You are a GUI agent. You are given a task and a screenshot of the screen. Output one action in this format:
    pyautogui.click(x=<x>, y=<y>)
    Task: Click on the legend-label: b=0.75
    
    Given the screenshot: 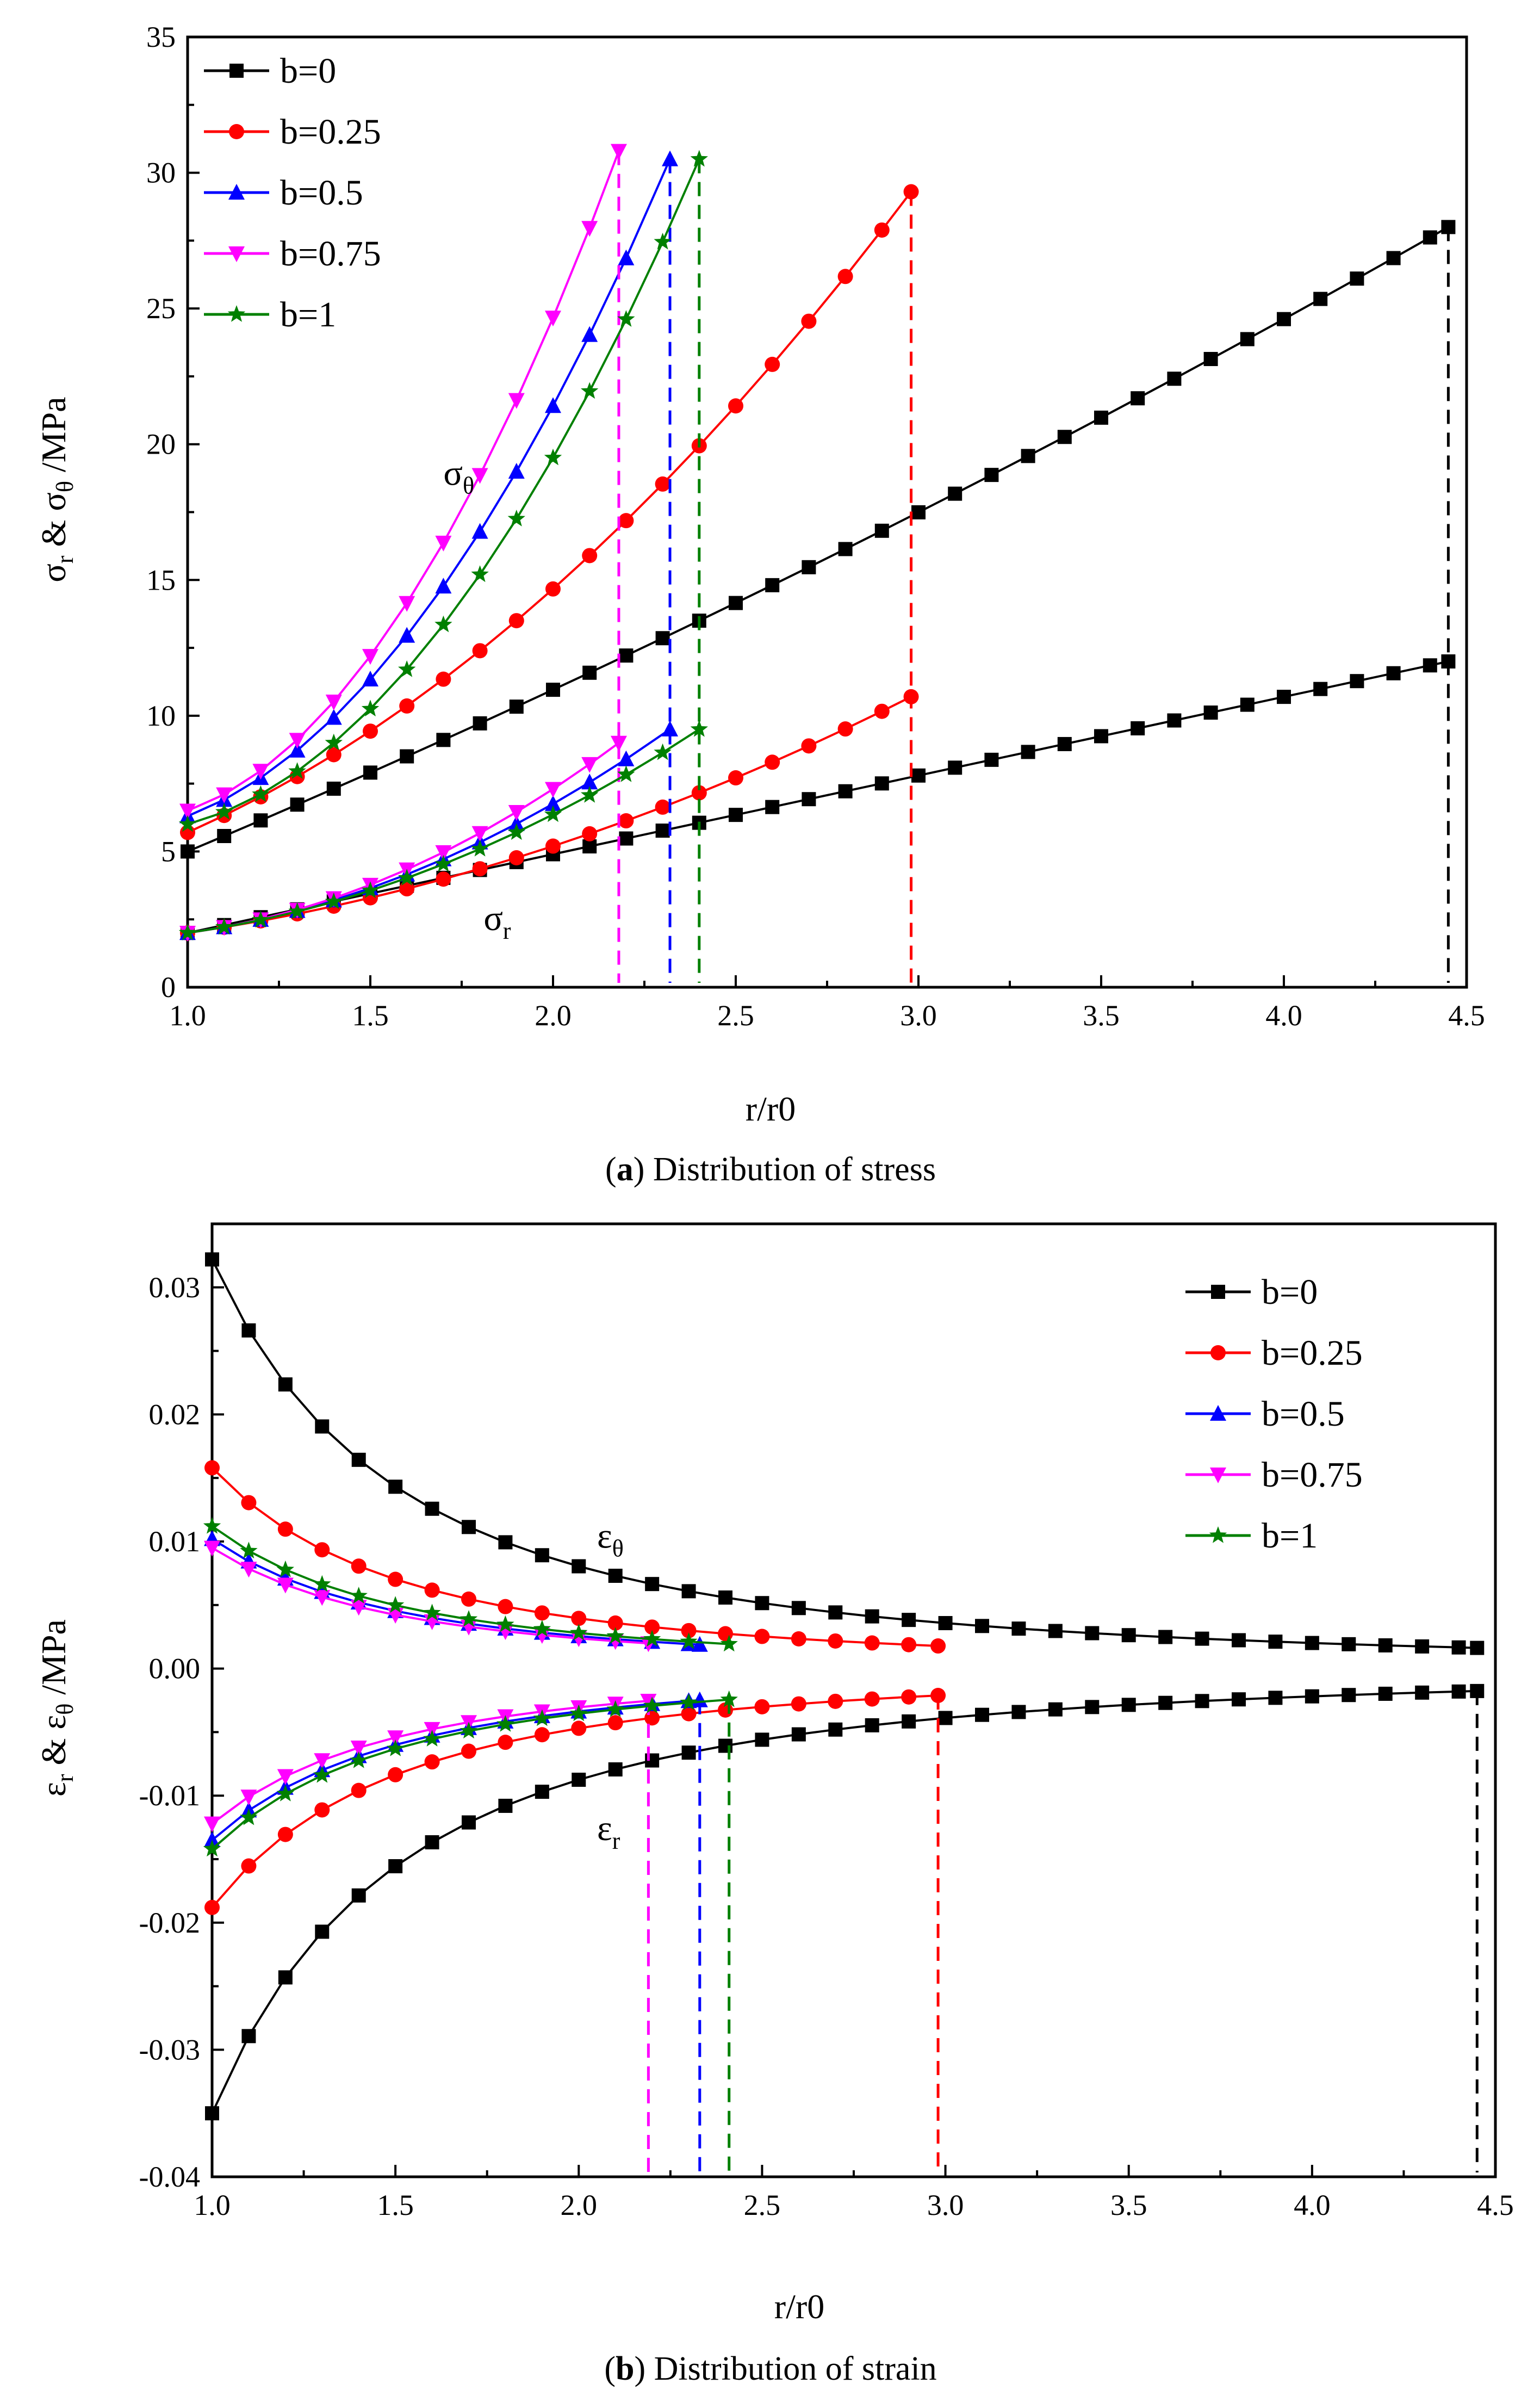 What is the action you would take?
    pyautogui.click(x=1312, y=1475)
    